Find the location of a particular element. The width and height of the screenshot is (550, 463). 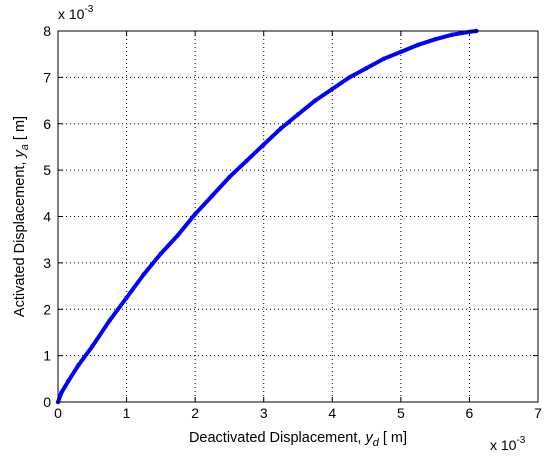

x-tick-label: 0 is located at coordinates (58, 413).